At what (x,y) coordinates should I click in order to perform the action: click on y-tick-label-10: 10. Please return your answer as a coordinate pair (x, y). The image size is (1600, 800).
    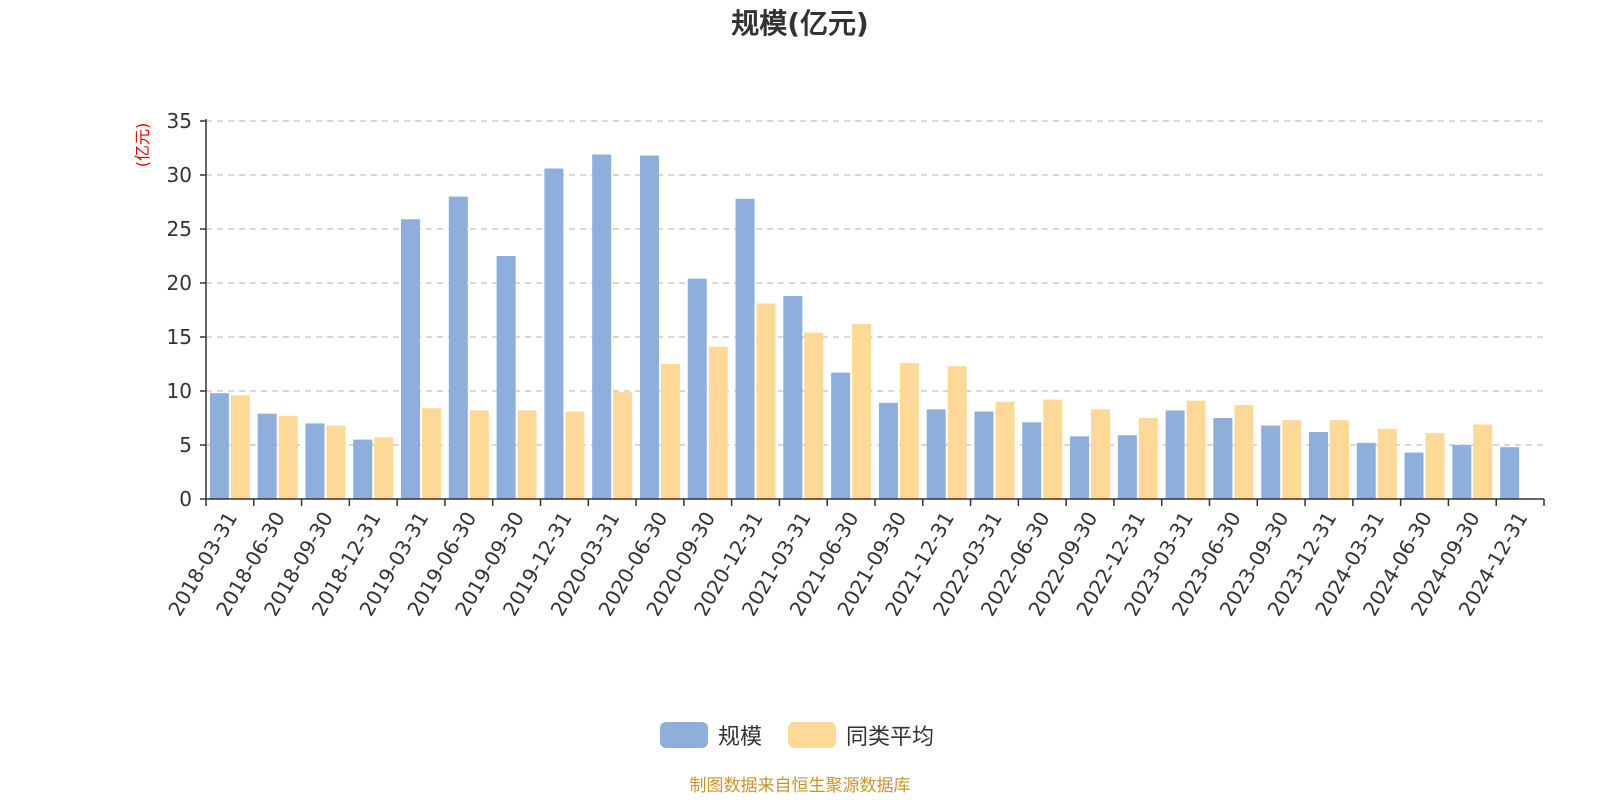
    Looking at the image, I should click on (179, 391).